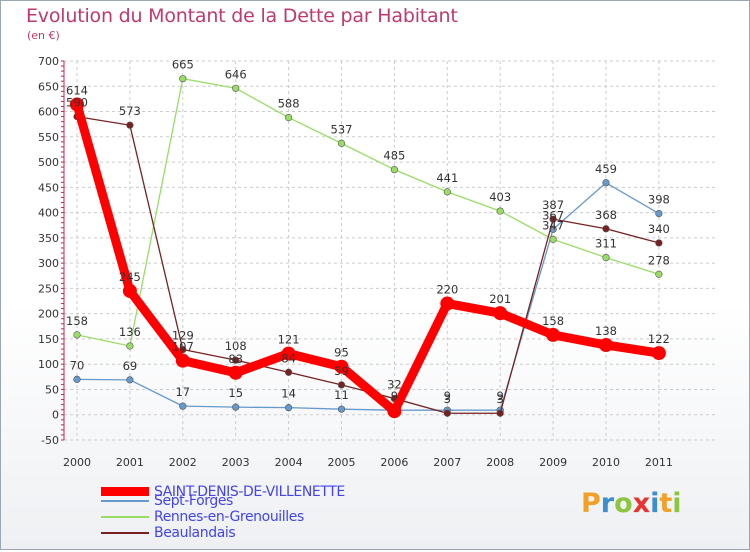 The height and width of the screenshot is (552, 750). I want to click on data-label: 138, so click(606, 331).